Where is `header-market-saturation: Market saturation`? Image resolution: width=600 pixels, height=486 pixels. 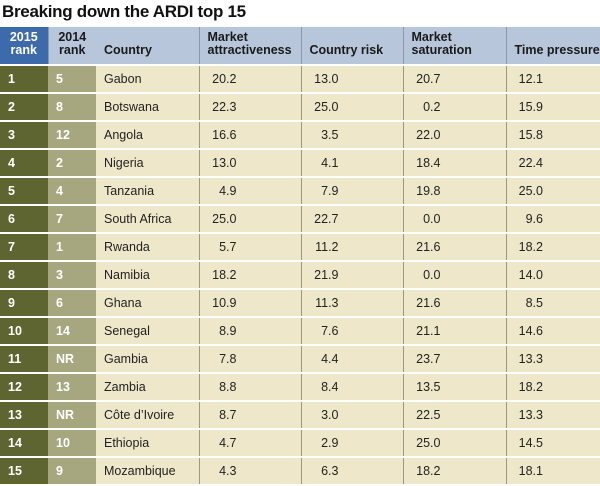 header-market-saturation: Market saturation is located at coordinates (454, 46).